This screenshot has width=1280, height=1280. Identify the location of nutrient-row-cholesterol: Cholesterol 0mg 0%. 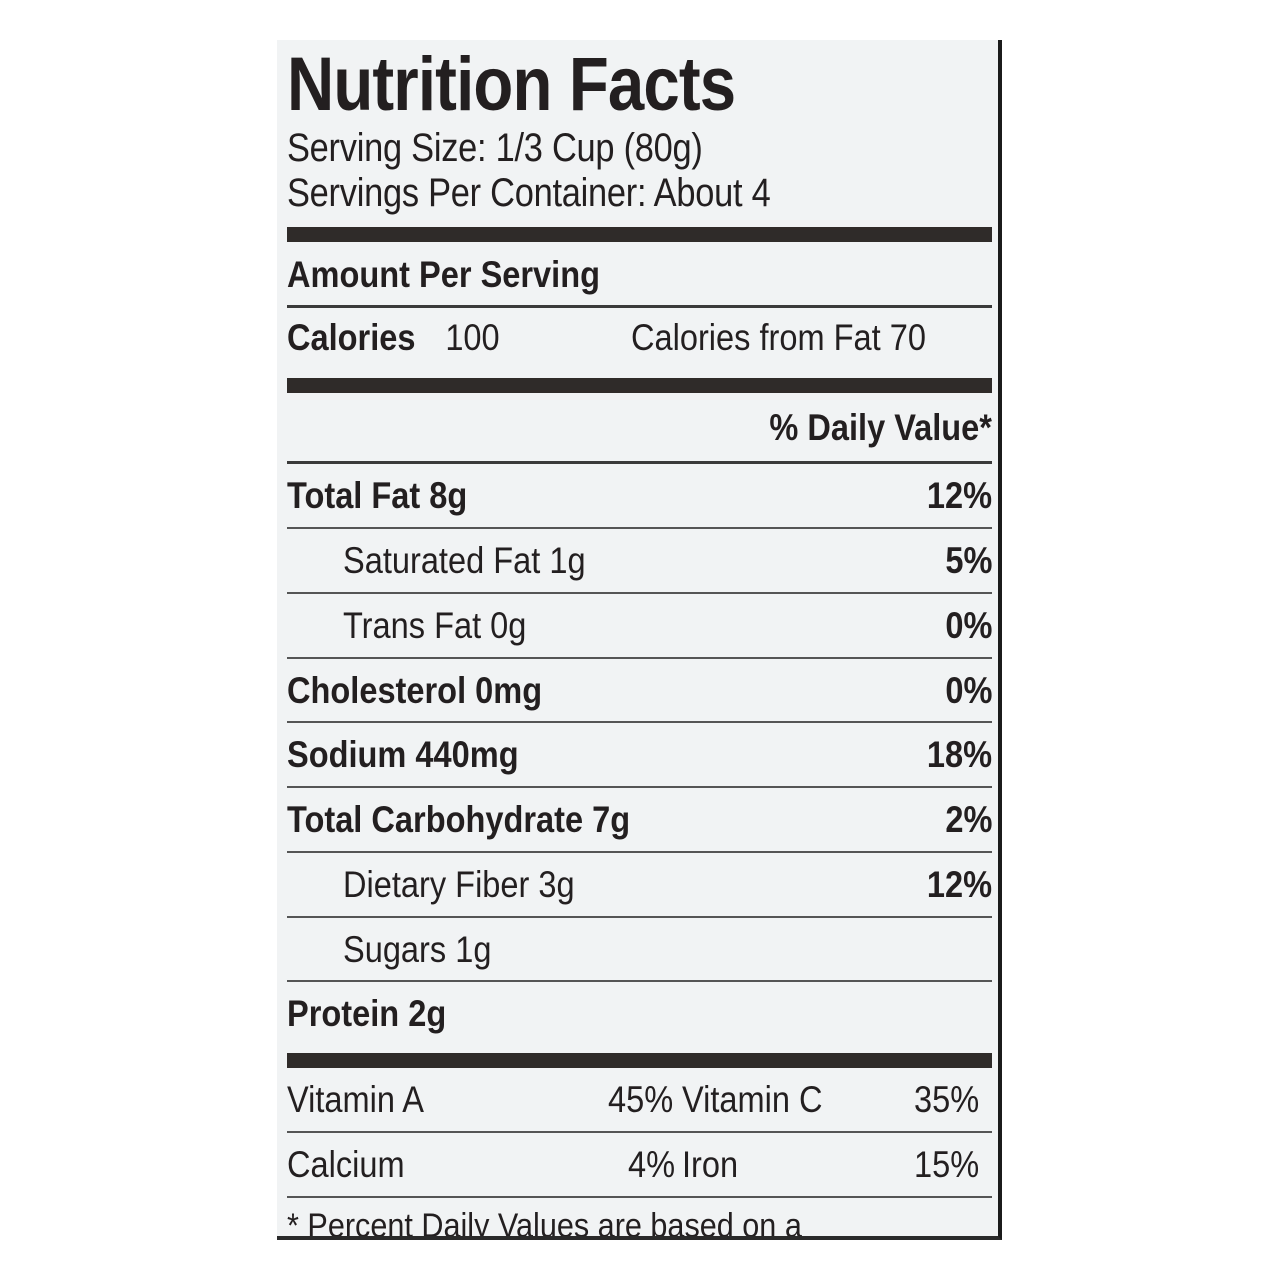
(639, 690).